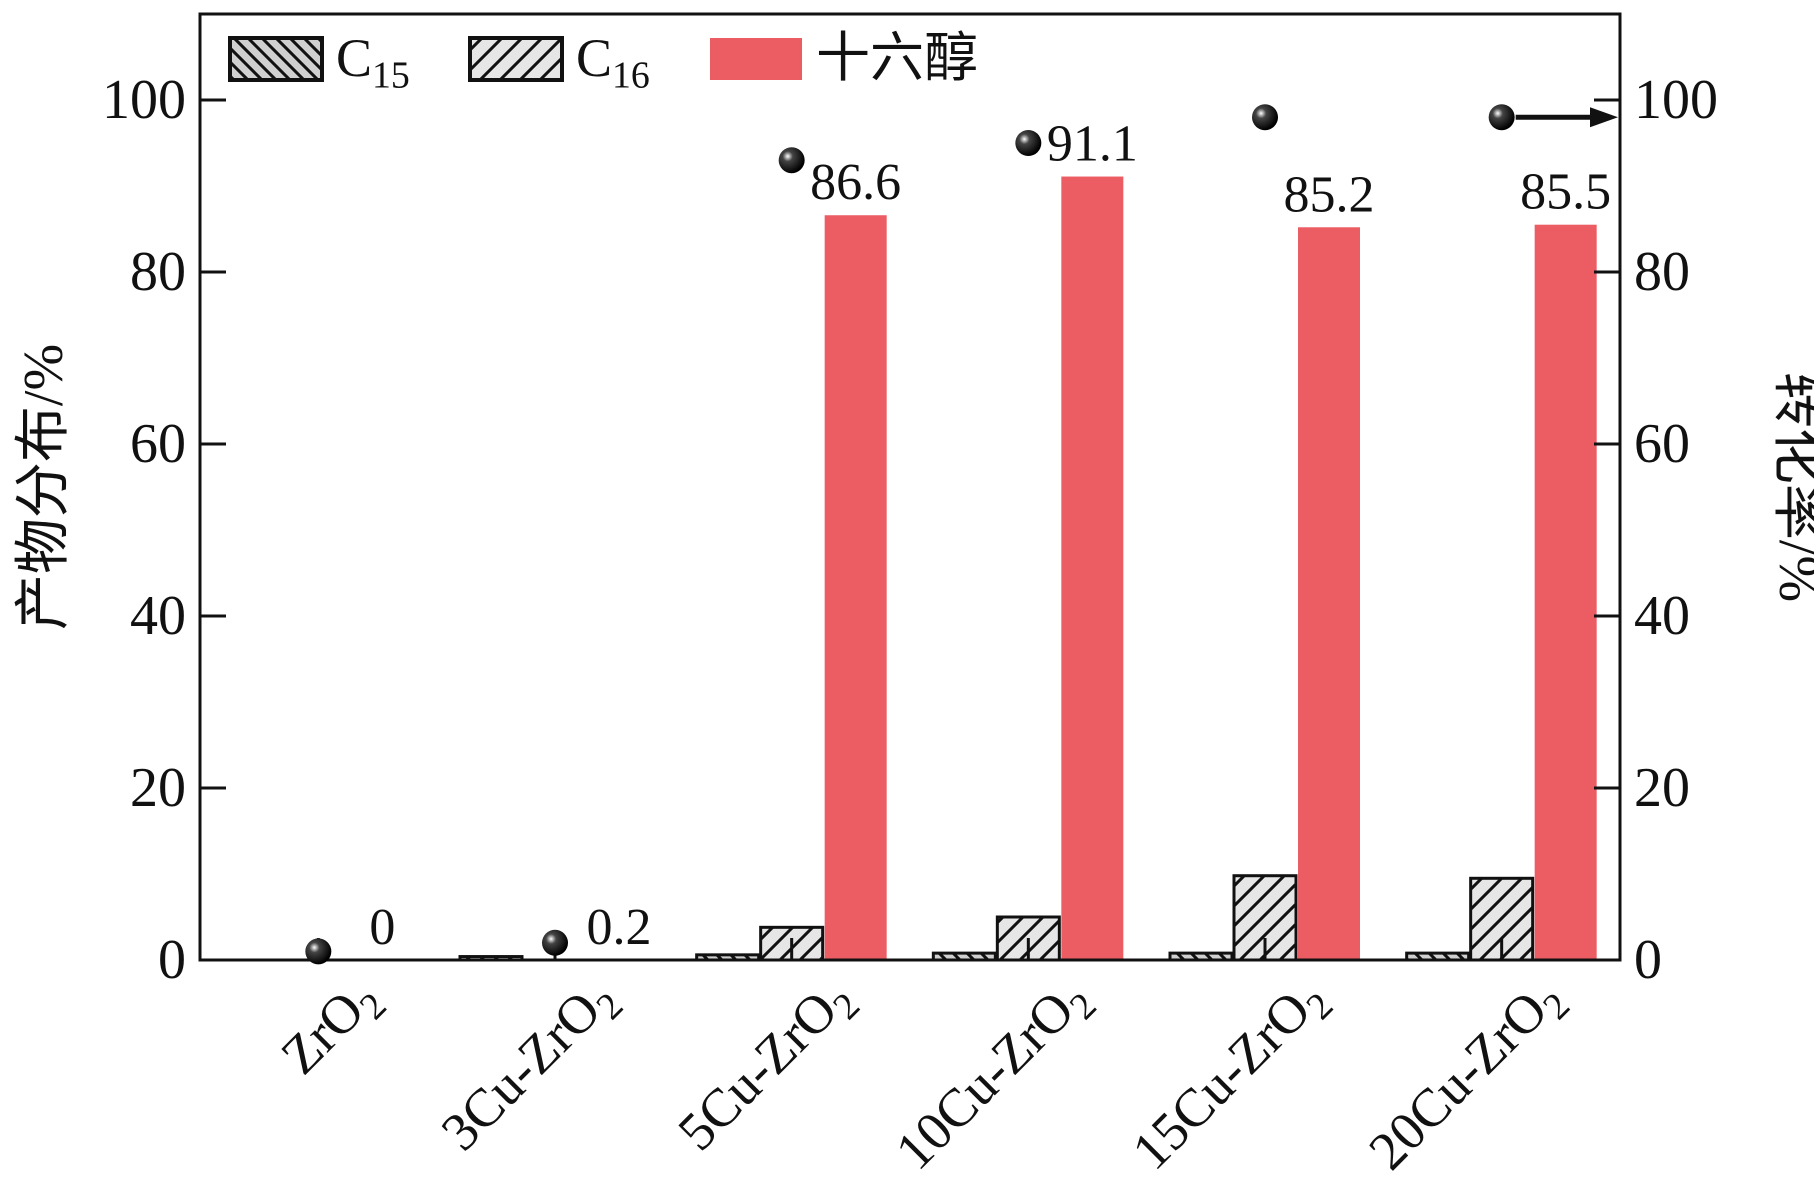 The image size is (1814, 1193). I want to click on y-tick-label: 0, so click(172, 960).